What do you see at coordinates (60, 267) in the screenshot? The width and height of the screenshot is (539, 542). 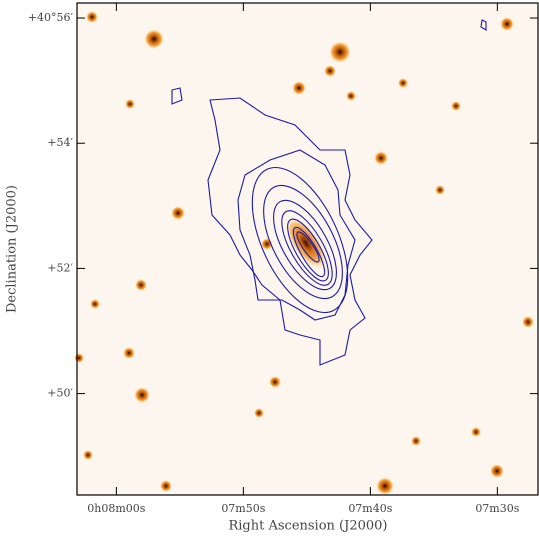 I see `y-tick-label: +52′` at bounding box center [60, 267].